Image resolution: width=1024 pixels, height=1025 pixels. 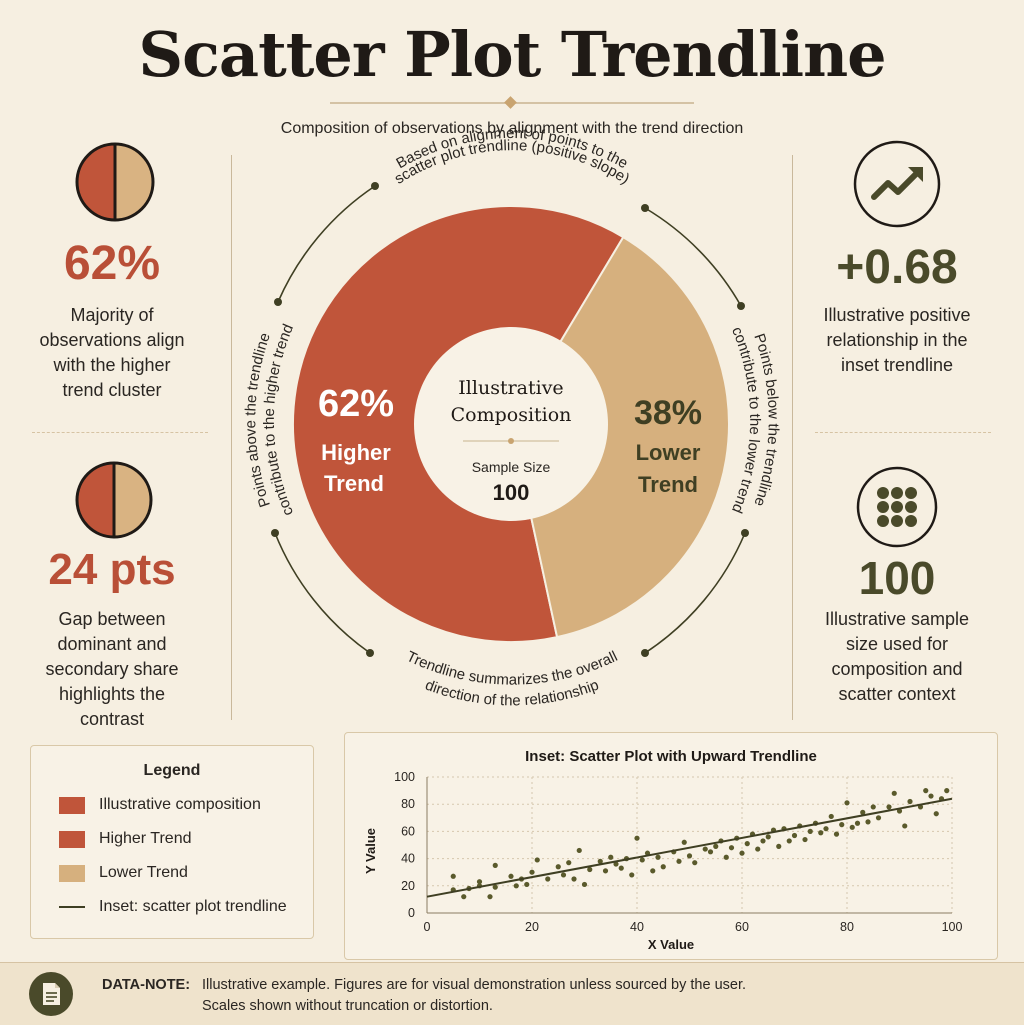 What do you see at coordinates (532, 927) in the screenshot?
I see `x-tick-label: 20` at bounding box center [532, 927].